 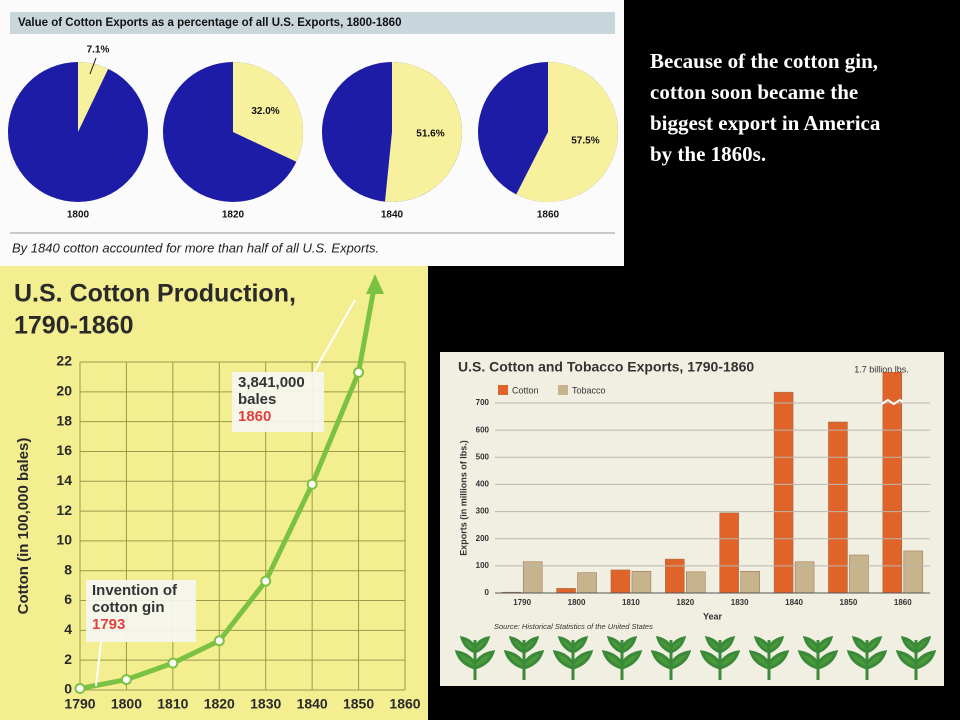 What do you see at coordinates (754, 92) in the screenshot?
I see `slide-text: cotton soon became the` at bounding box center [754, 92].